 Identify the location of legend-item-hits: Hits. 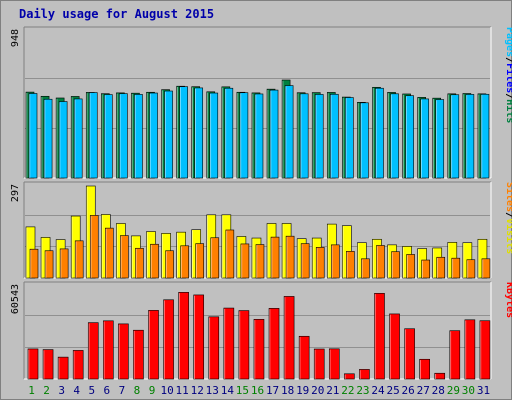
(508, 111).